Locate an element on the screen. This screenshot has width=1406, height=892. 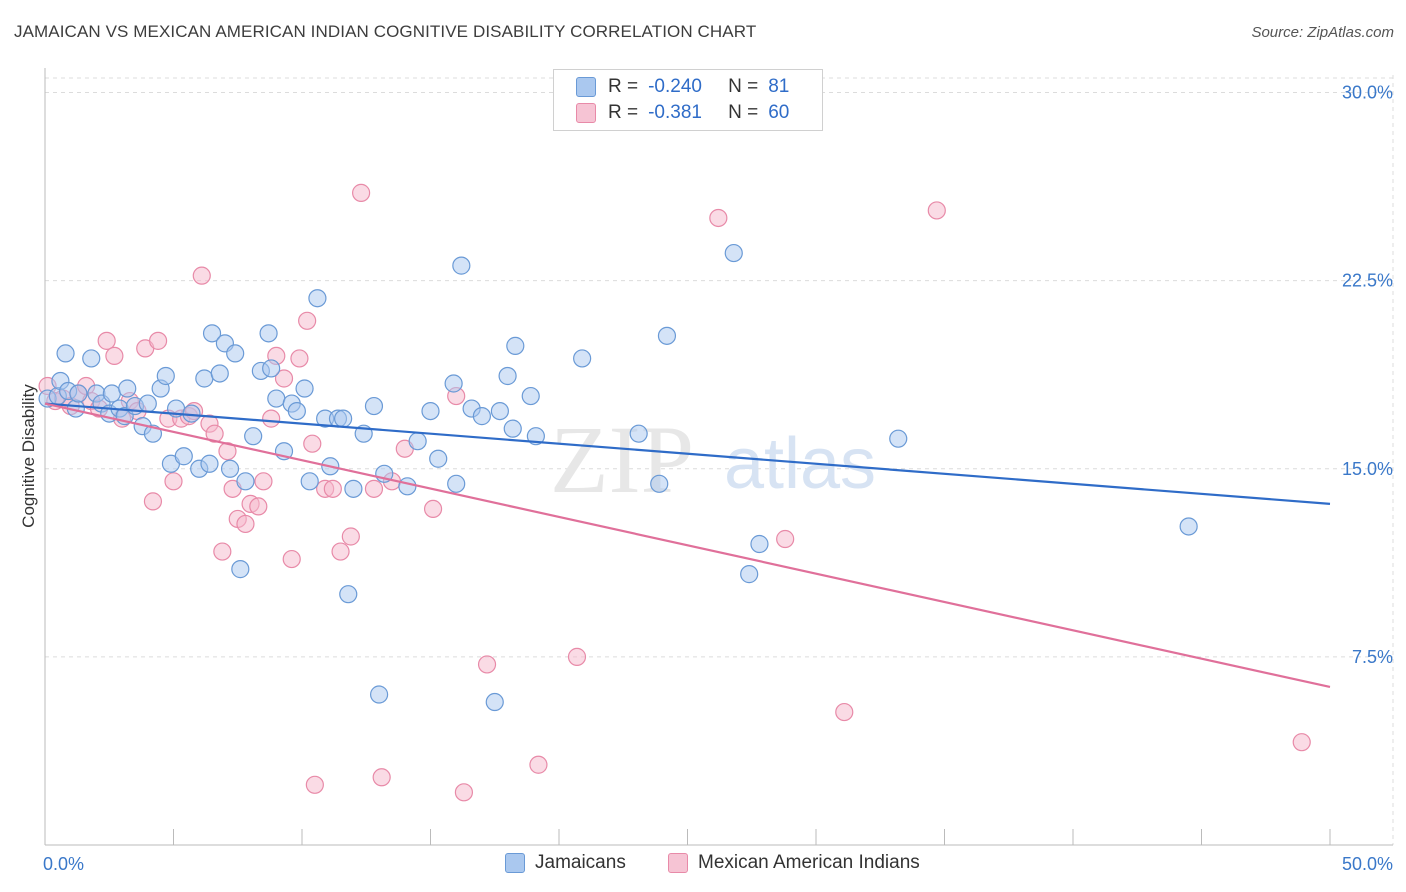
n-value: 81 is located at coordinates (779, 86).